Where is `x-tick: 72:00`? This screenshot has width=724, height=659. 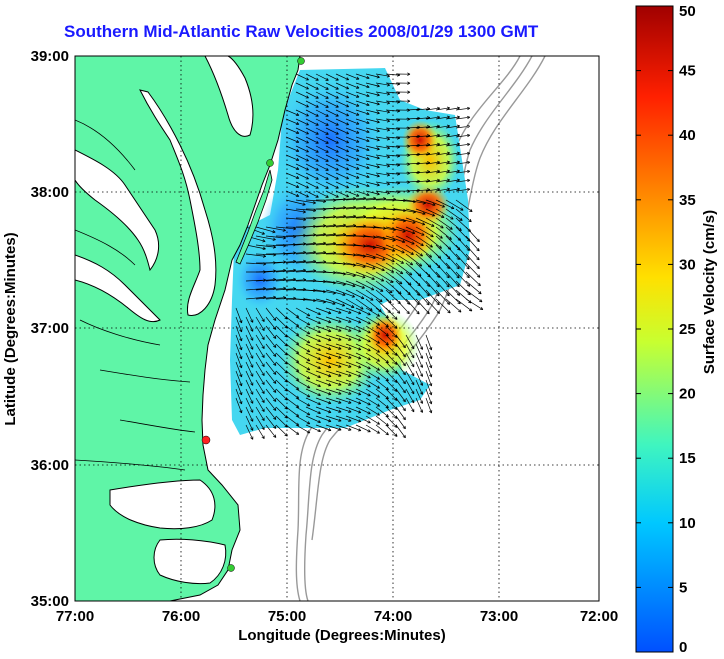 x-tick: 72:00 is located at coordinates (599, 616).